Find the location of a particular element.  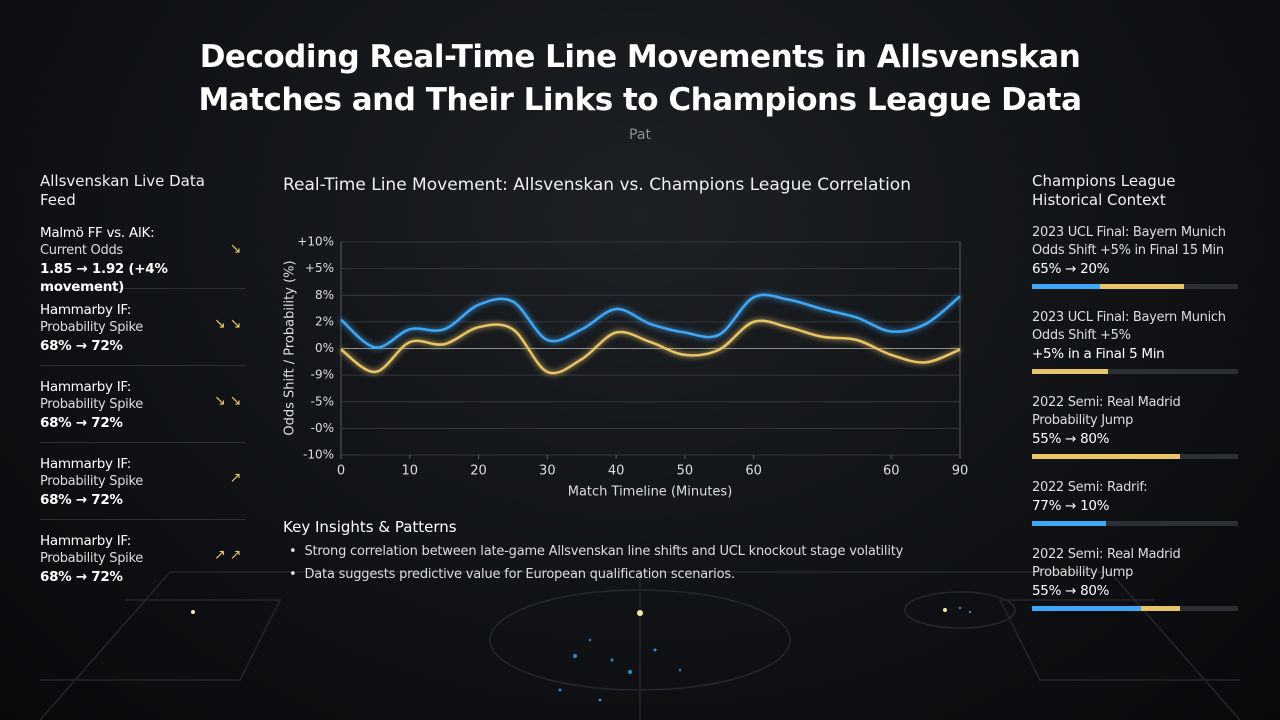

panel-title: Champions League Historical Context is located at coordinates (1137, 191).